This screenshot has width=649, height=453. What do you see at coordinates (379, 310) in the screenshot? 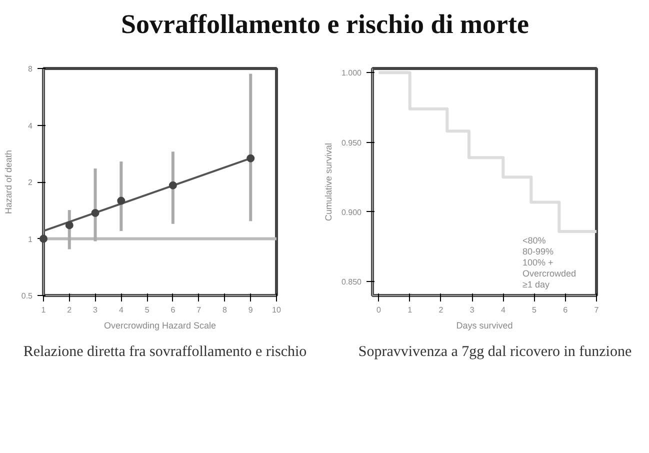
I see `x-tick-label: 0` at bounding box center [379, 310].